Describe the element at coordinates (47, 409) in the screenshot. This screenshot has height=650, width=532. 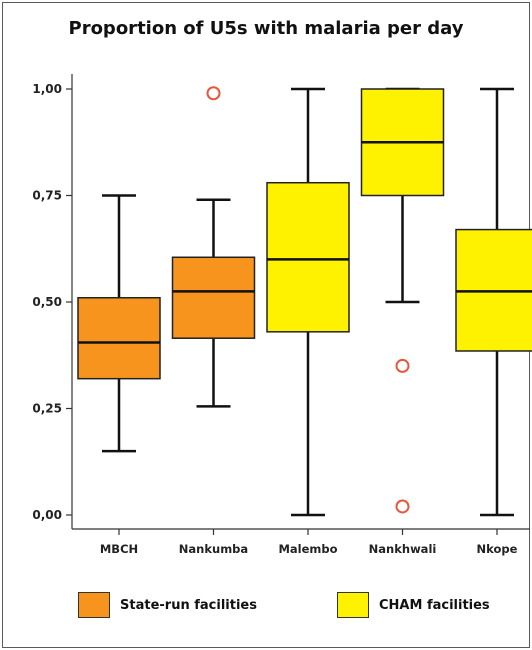
I see `y-tick-label: 0,25` at that location.